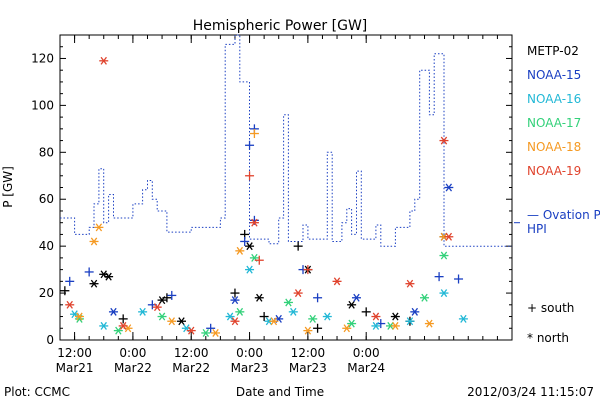 Image resolution: width=600 pixels, height=400 pixels. I want to click on legend-noaa-18: NOAA-18, so click(554, 147).